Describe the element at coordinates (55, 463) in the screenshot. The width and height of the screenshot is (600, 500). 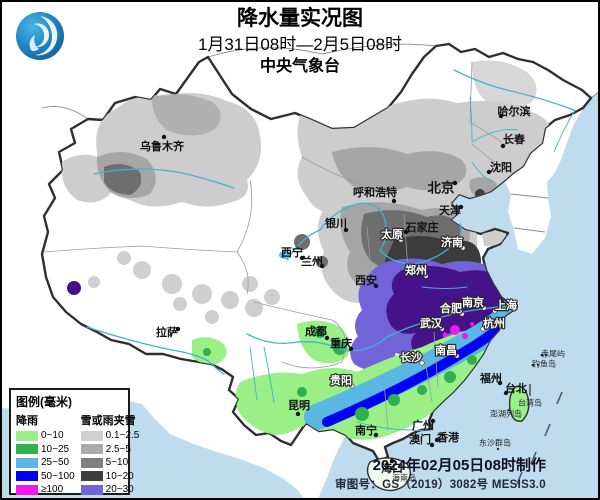
I see `legend-value: 25~50` at that location.